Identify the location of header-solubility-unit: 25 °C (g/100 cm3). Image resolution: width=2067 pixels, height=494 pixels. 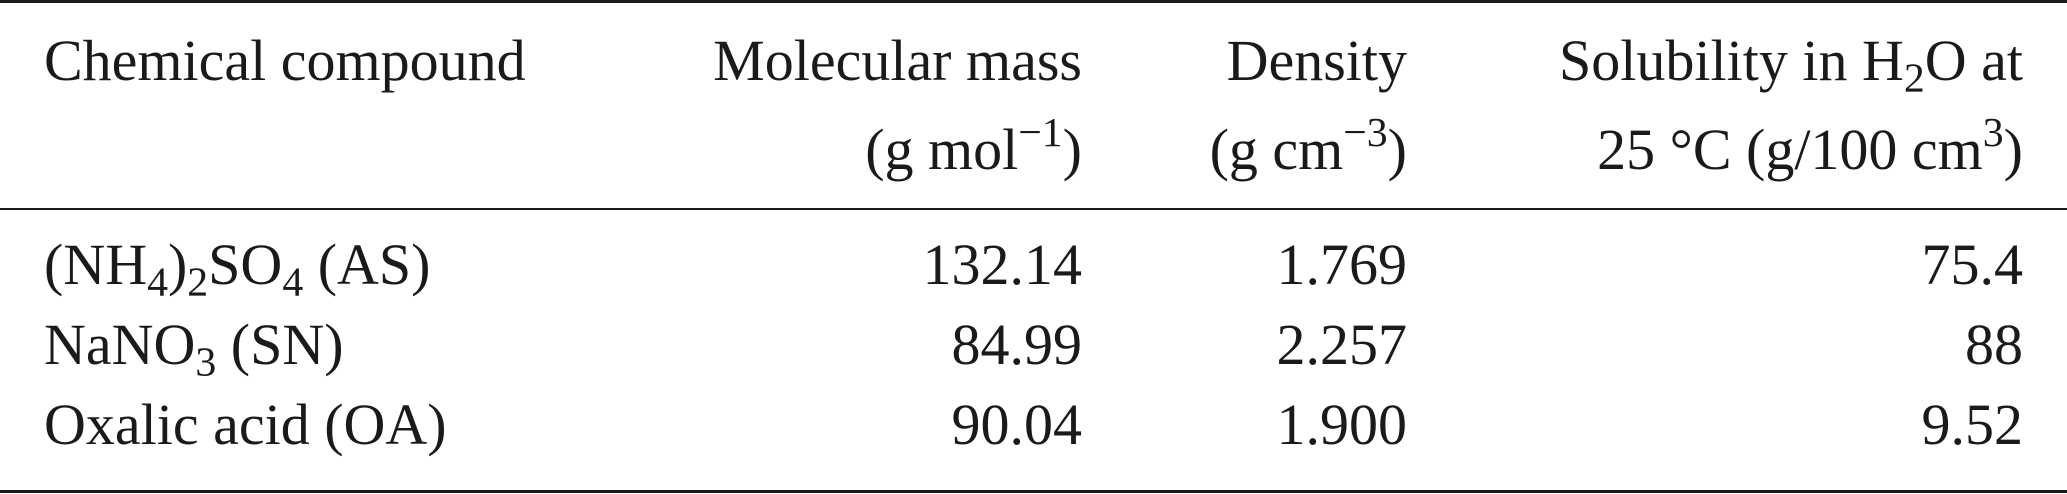
(1810, 148).